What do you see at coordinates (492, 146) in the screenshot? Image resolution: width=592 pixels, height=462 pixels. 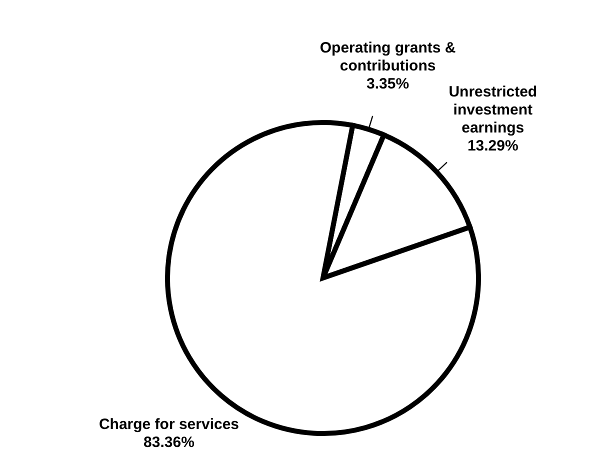 I see `data-label: 13.29%` at bounding box center [492, 146].